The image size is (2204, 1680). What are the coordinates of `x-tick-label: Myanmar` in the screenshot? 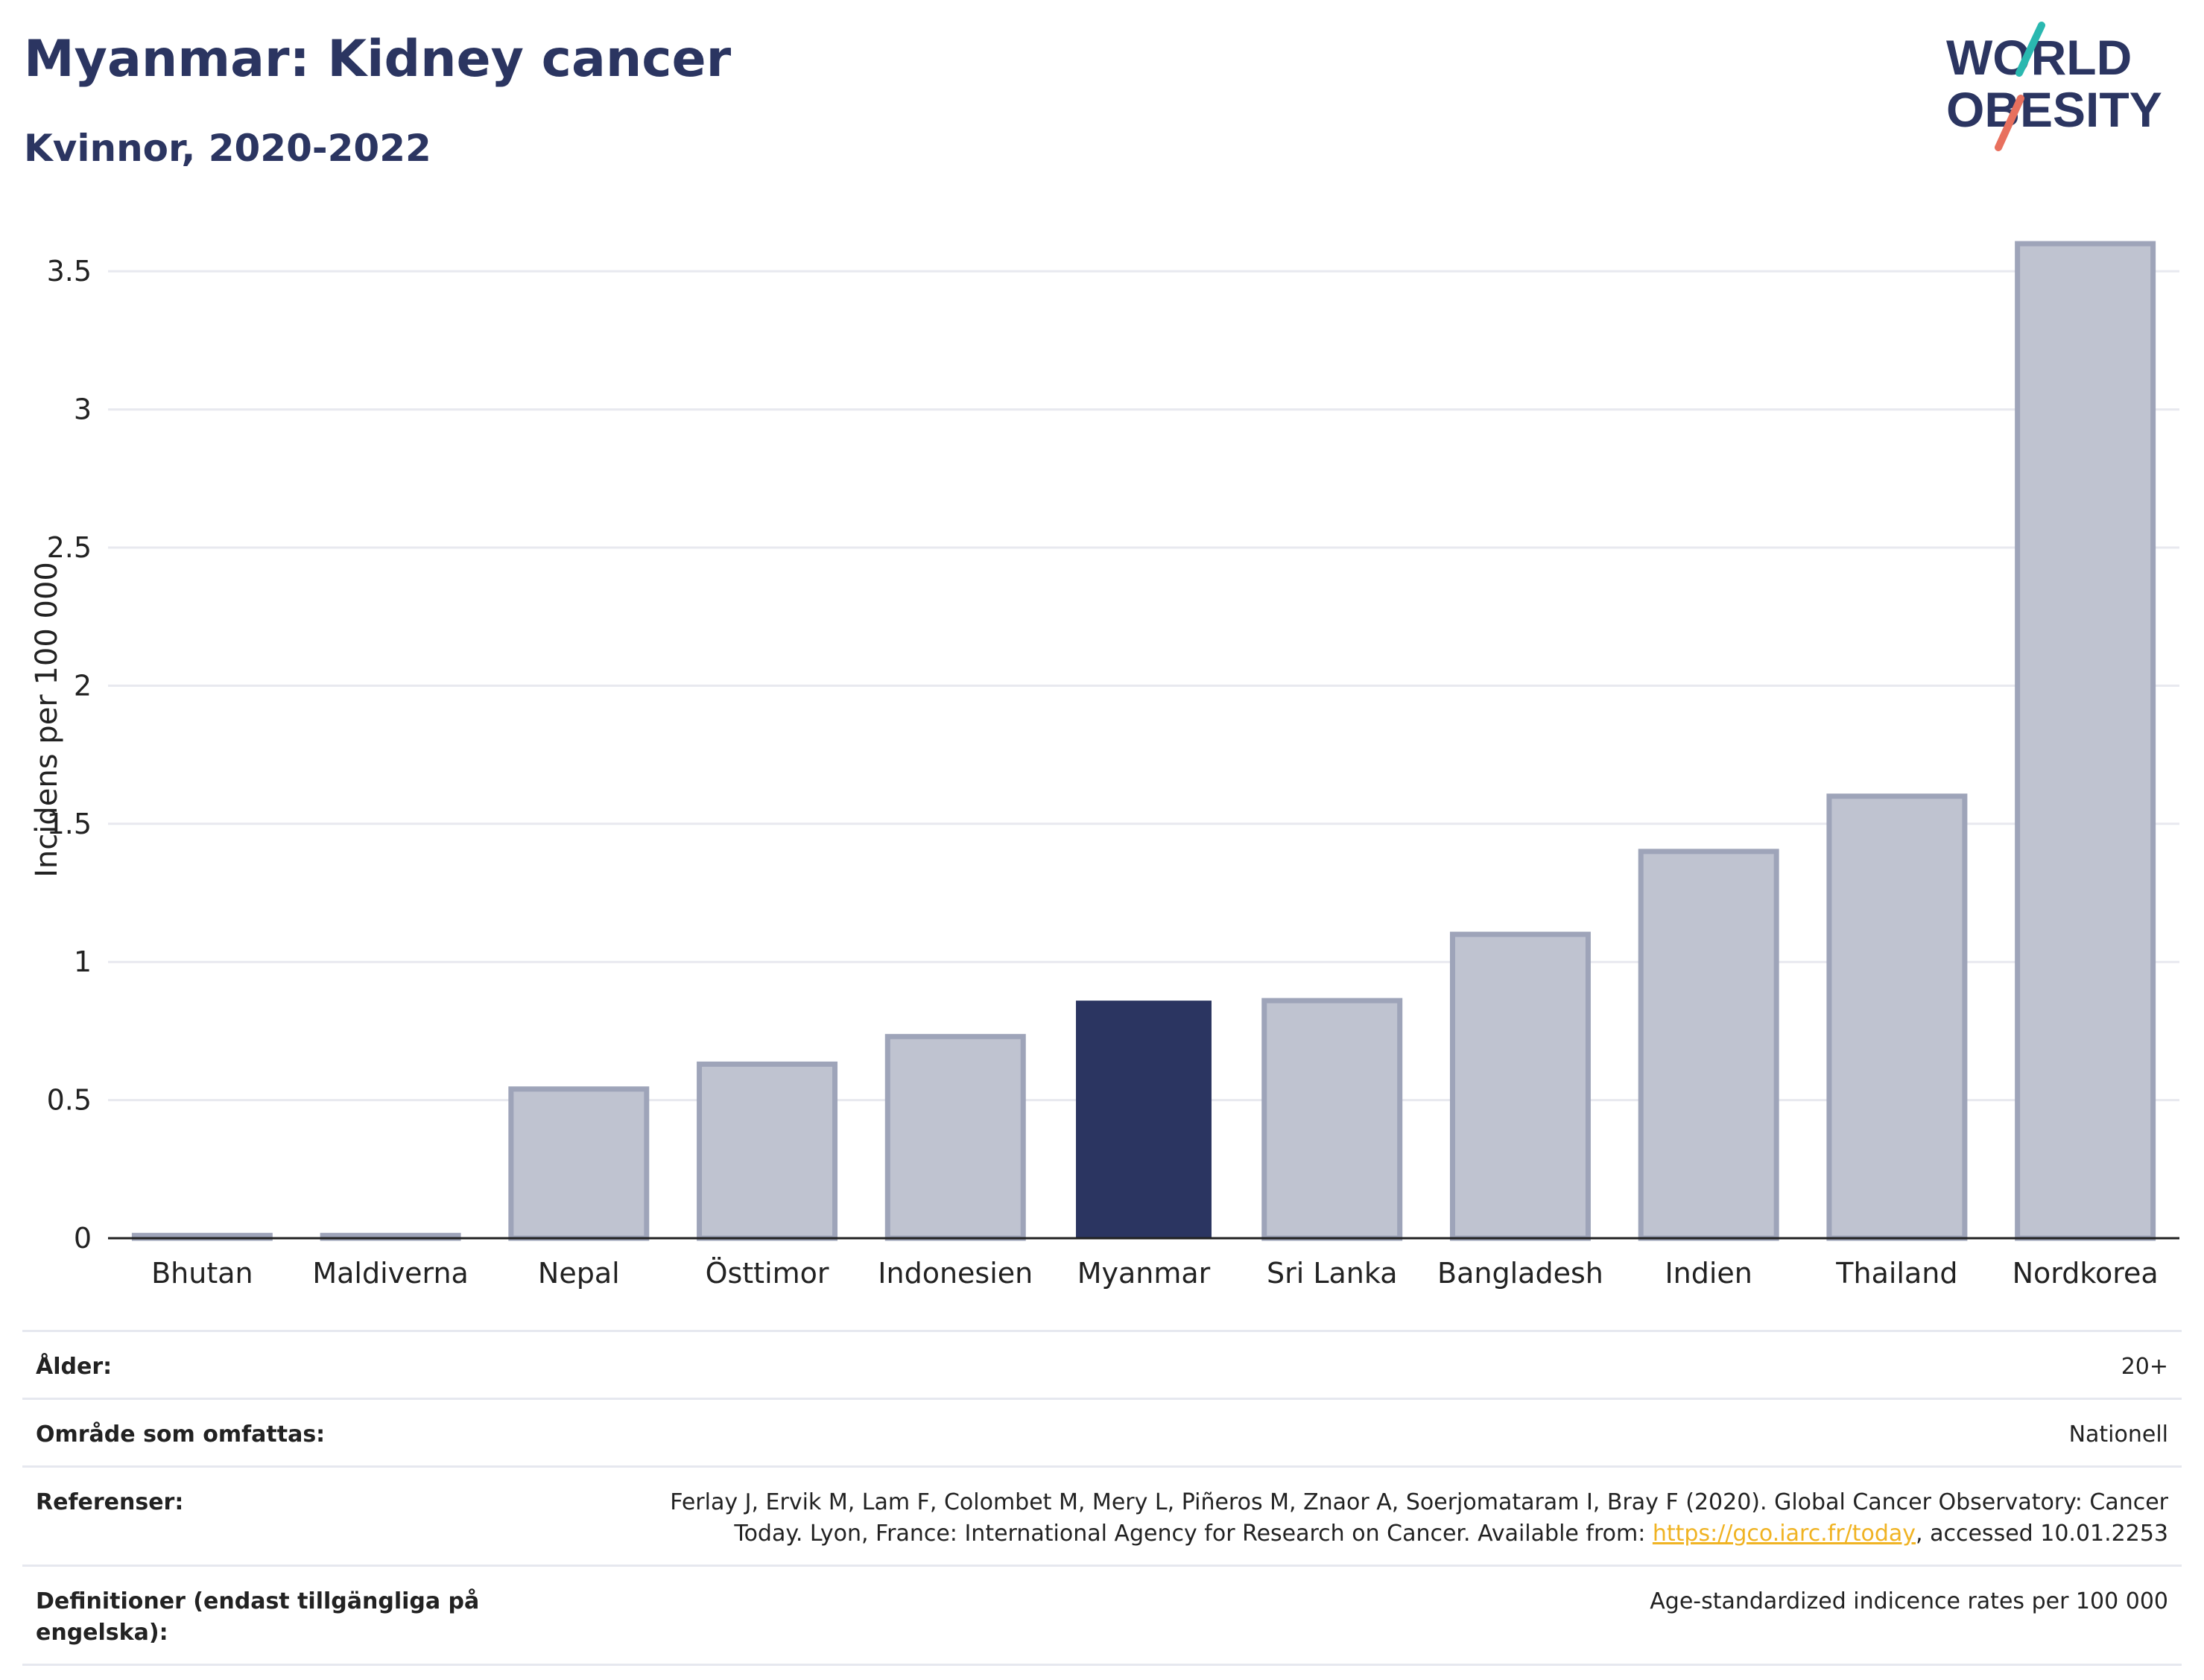 It's located at (1144, 1273).